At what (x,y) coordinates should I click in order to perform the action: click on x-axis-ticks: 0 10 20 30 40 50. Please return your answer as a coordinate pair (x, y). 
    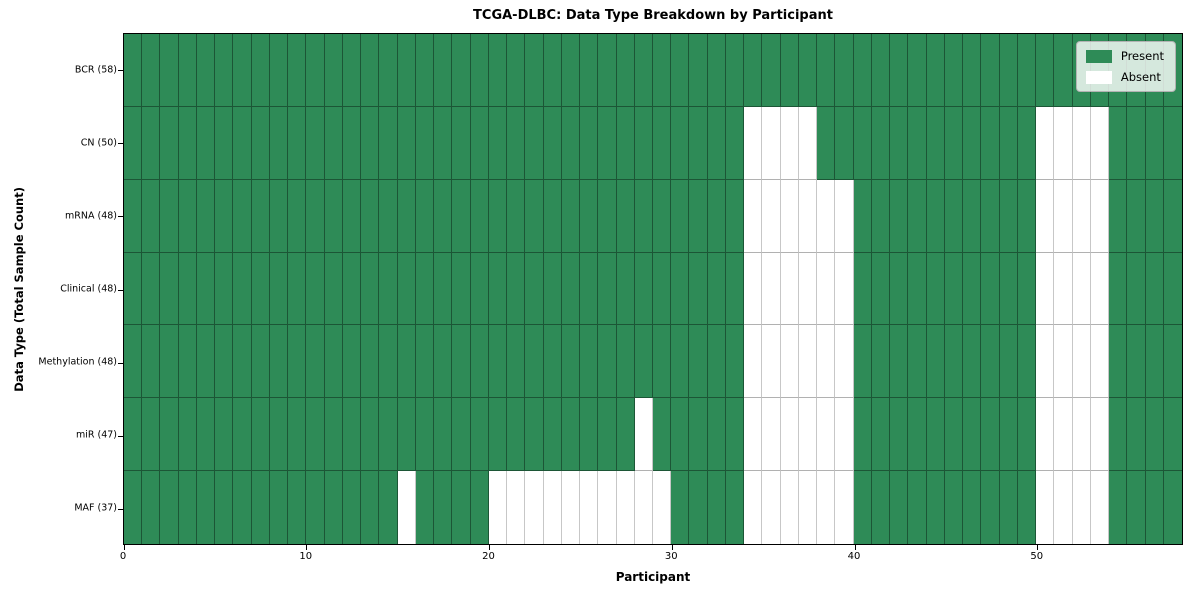
    Looking at the image, I should click on (651, 558).